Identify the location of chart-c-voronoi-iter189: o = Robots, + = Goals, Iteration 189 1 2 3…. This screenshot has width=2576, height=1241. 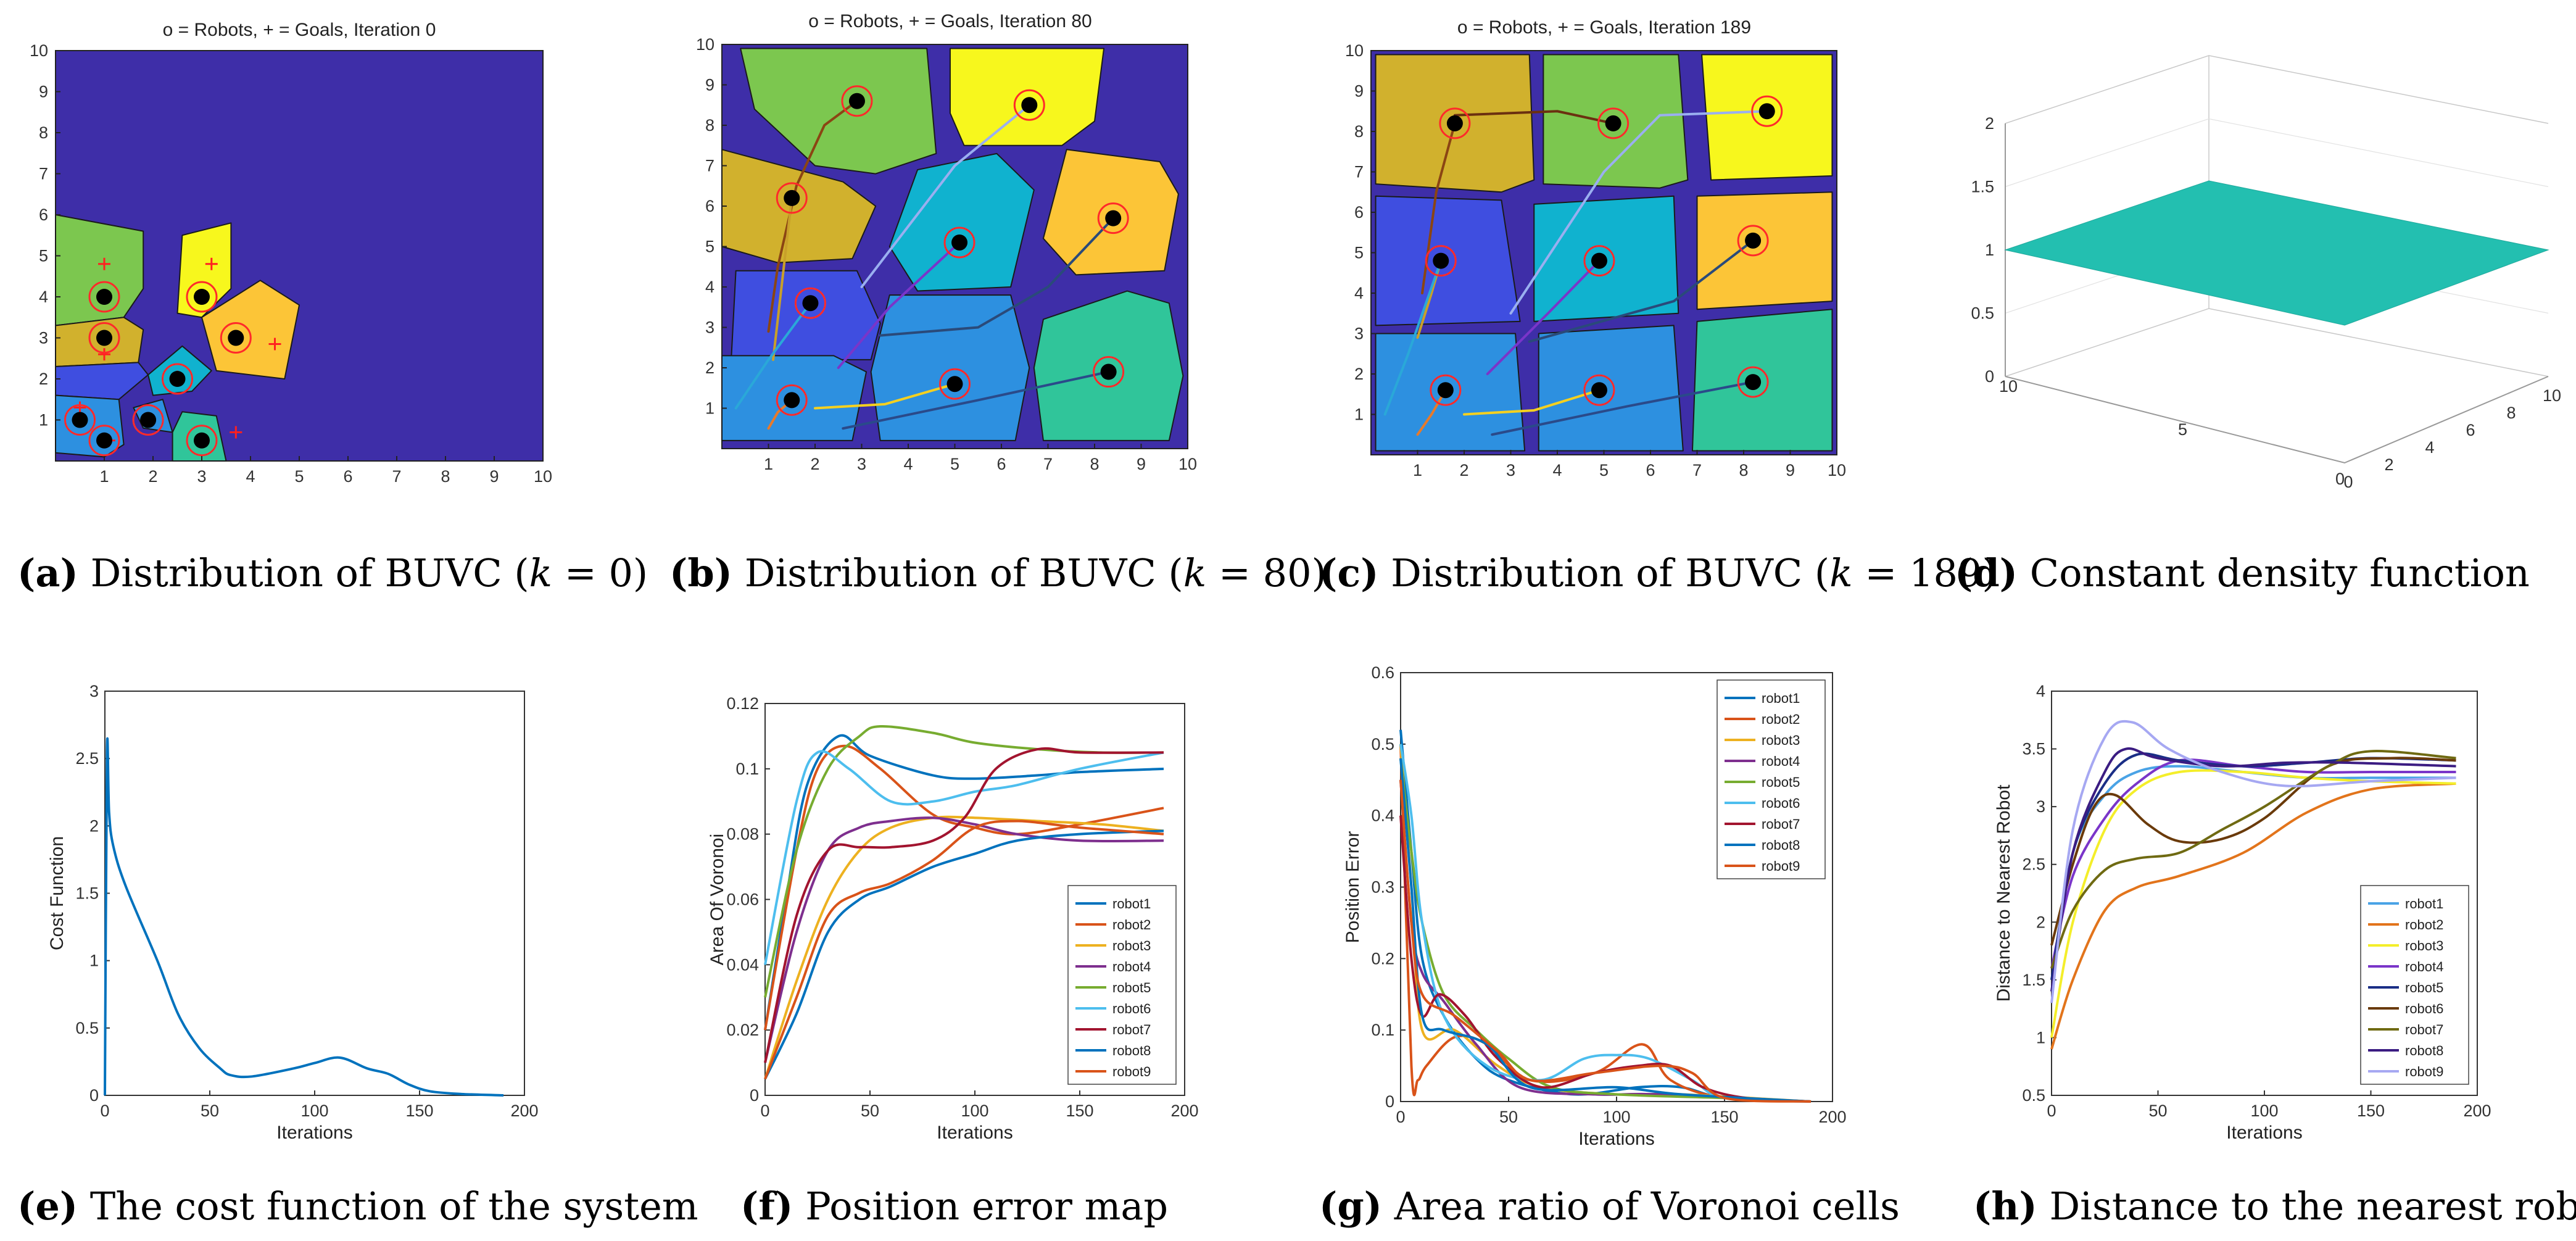
(1595, 248).